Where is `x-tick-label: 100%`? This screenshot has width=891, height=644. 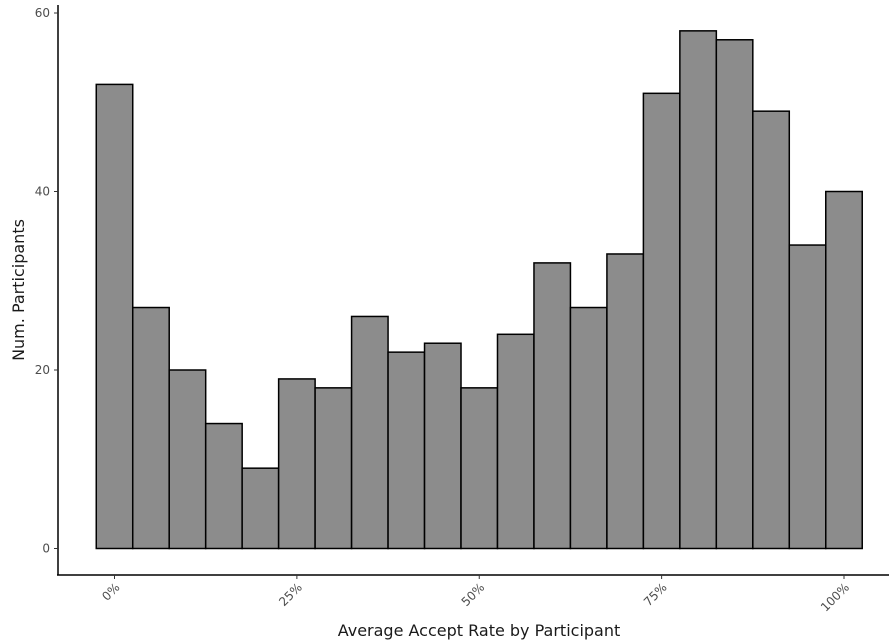 x-tick-label: 100% is located at coordinates (835, 597).